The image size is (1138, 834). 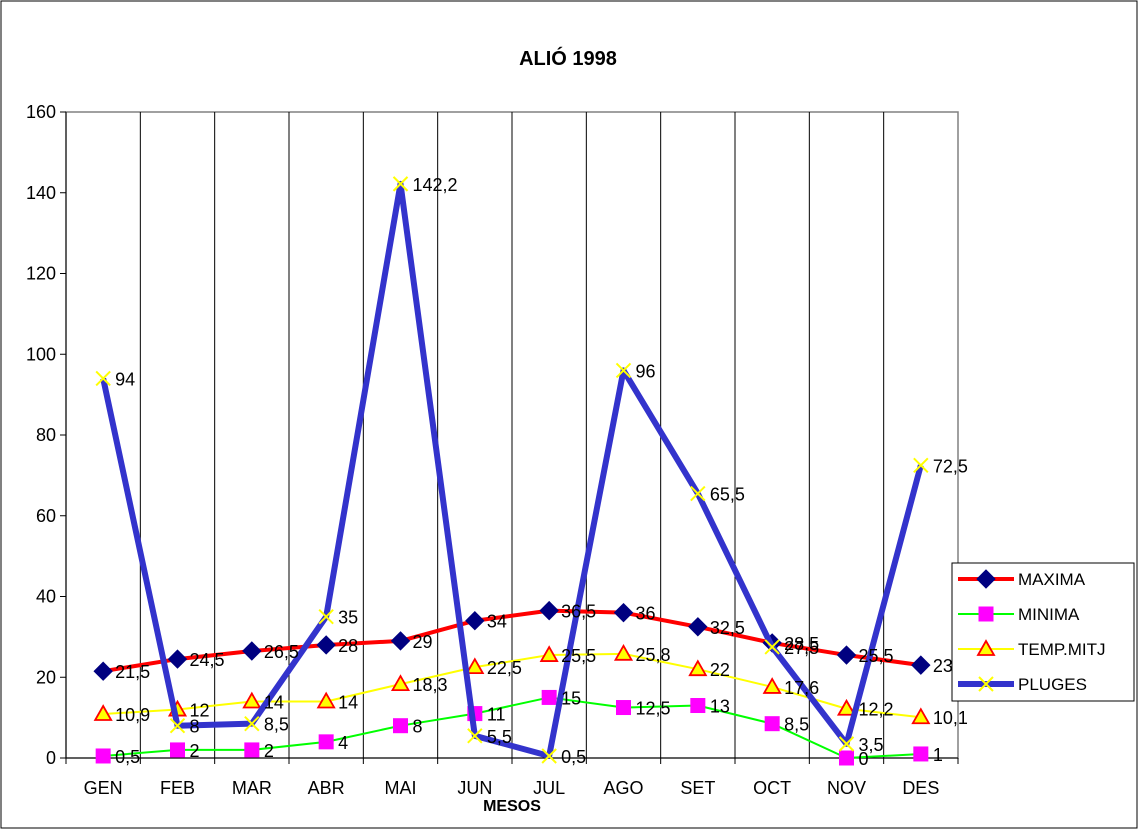 What do you see at coordinates (430, 685) in the screenshot?
I see `data-label: 18,3` at bounding box center [430, 685].